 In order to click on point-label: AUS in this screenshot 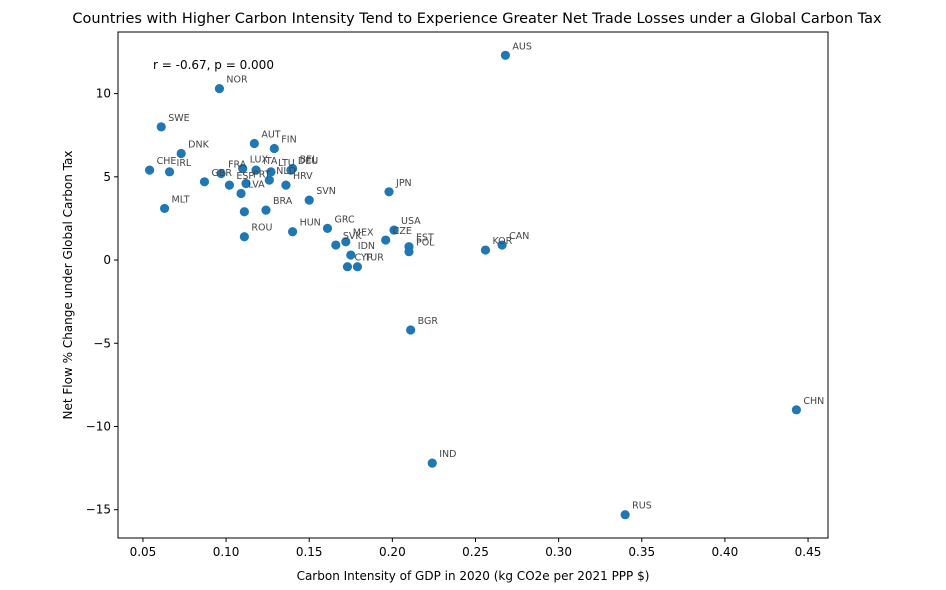, I will do `click(521, 46)`.